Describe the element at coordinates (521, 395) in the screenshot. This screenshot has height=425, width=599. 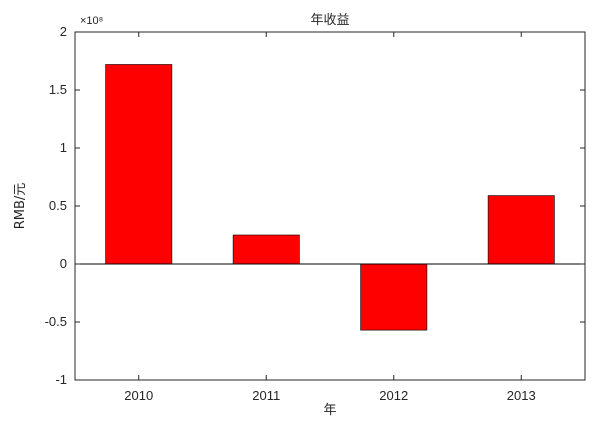
I see `x-tick-label-2013: 2013` at that location.